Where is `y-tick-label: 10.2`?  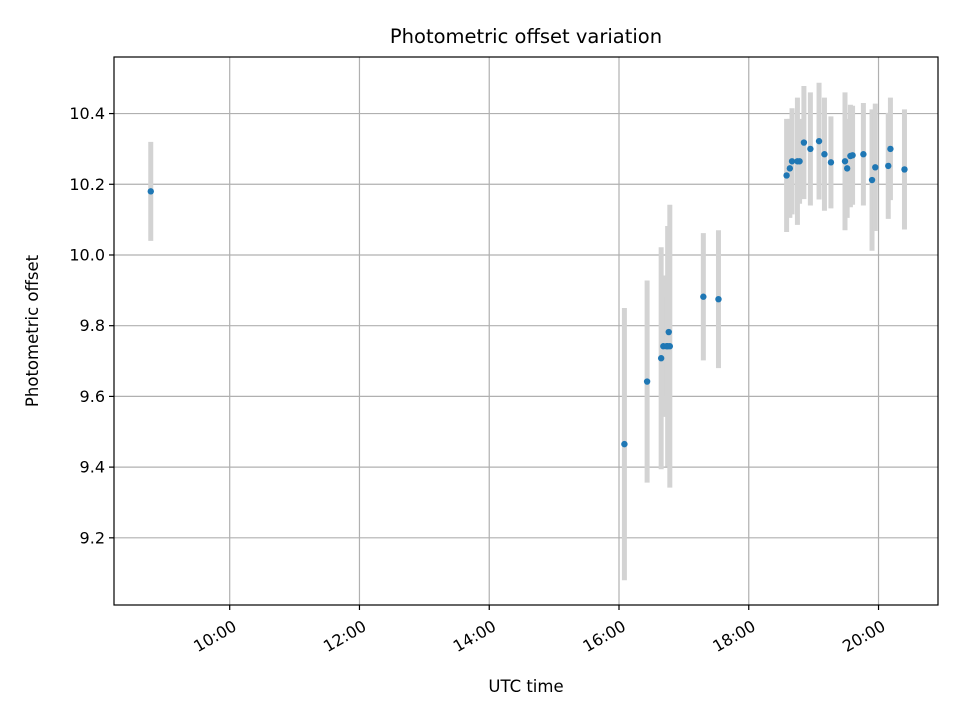 y-tick-label: 10.2 is located at coordinates (87, 184).